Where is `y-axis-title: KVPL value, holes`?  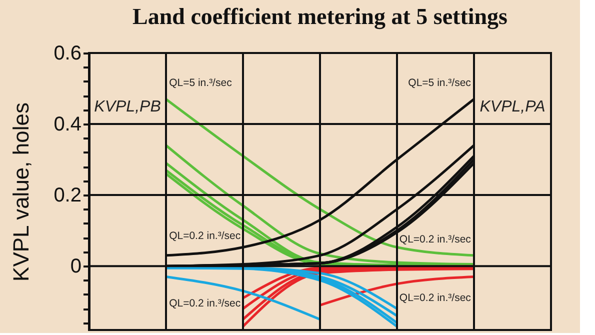
y-axis-title: KVPL value, holes is located at coordinates (21, 192).